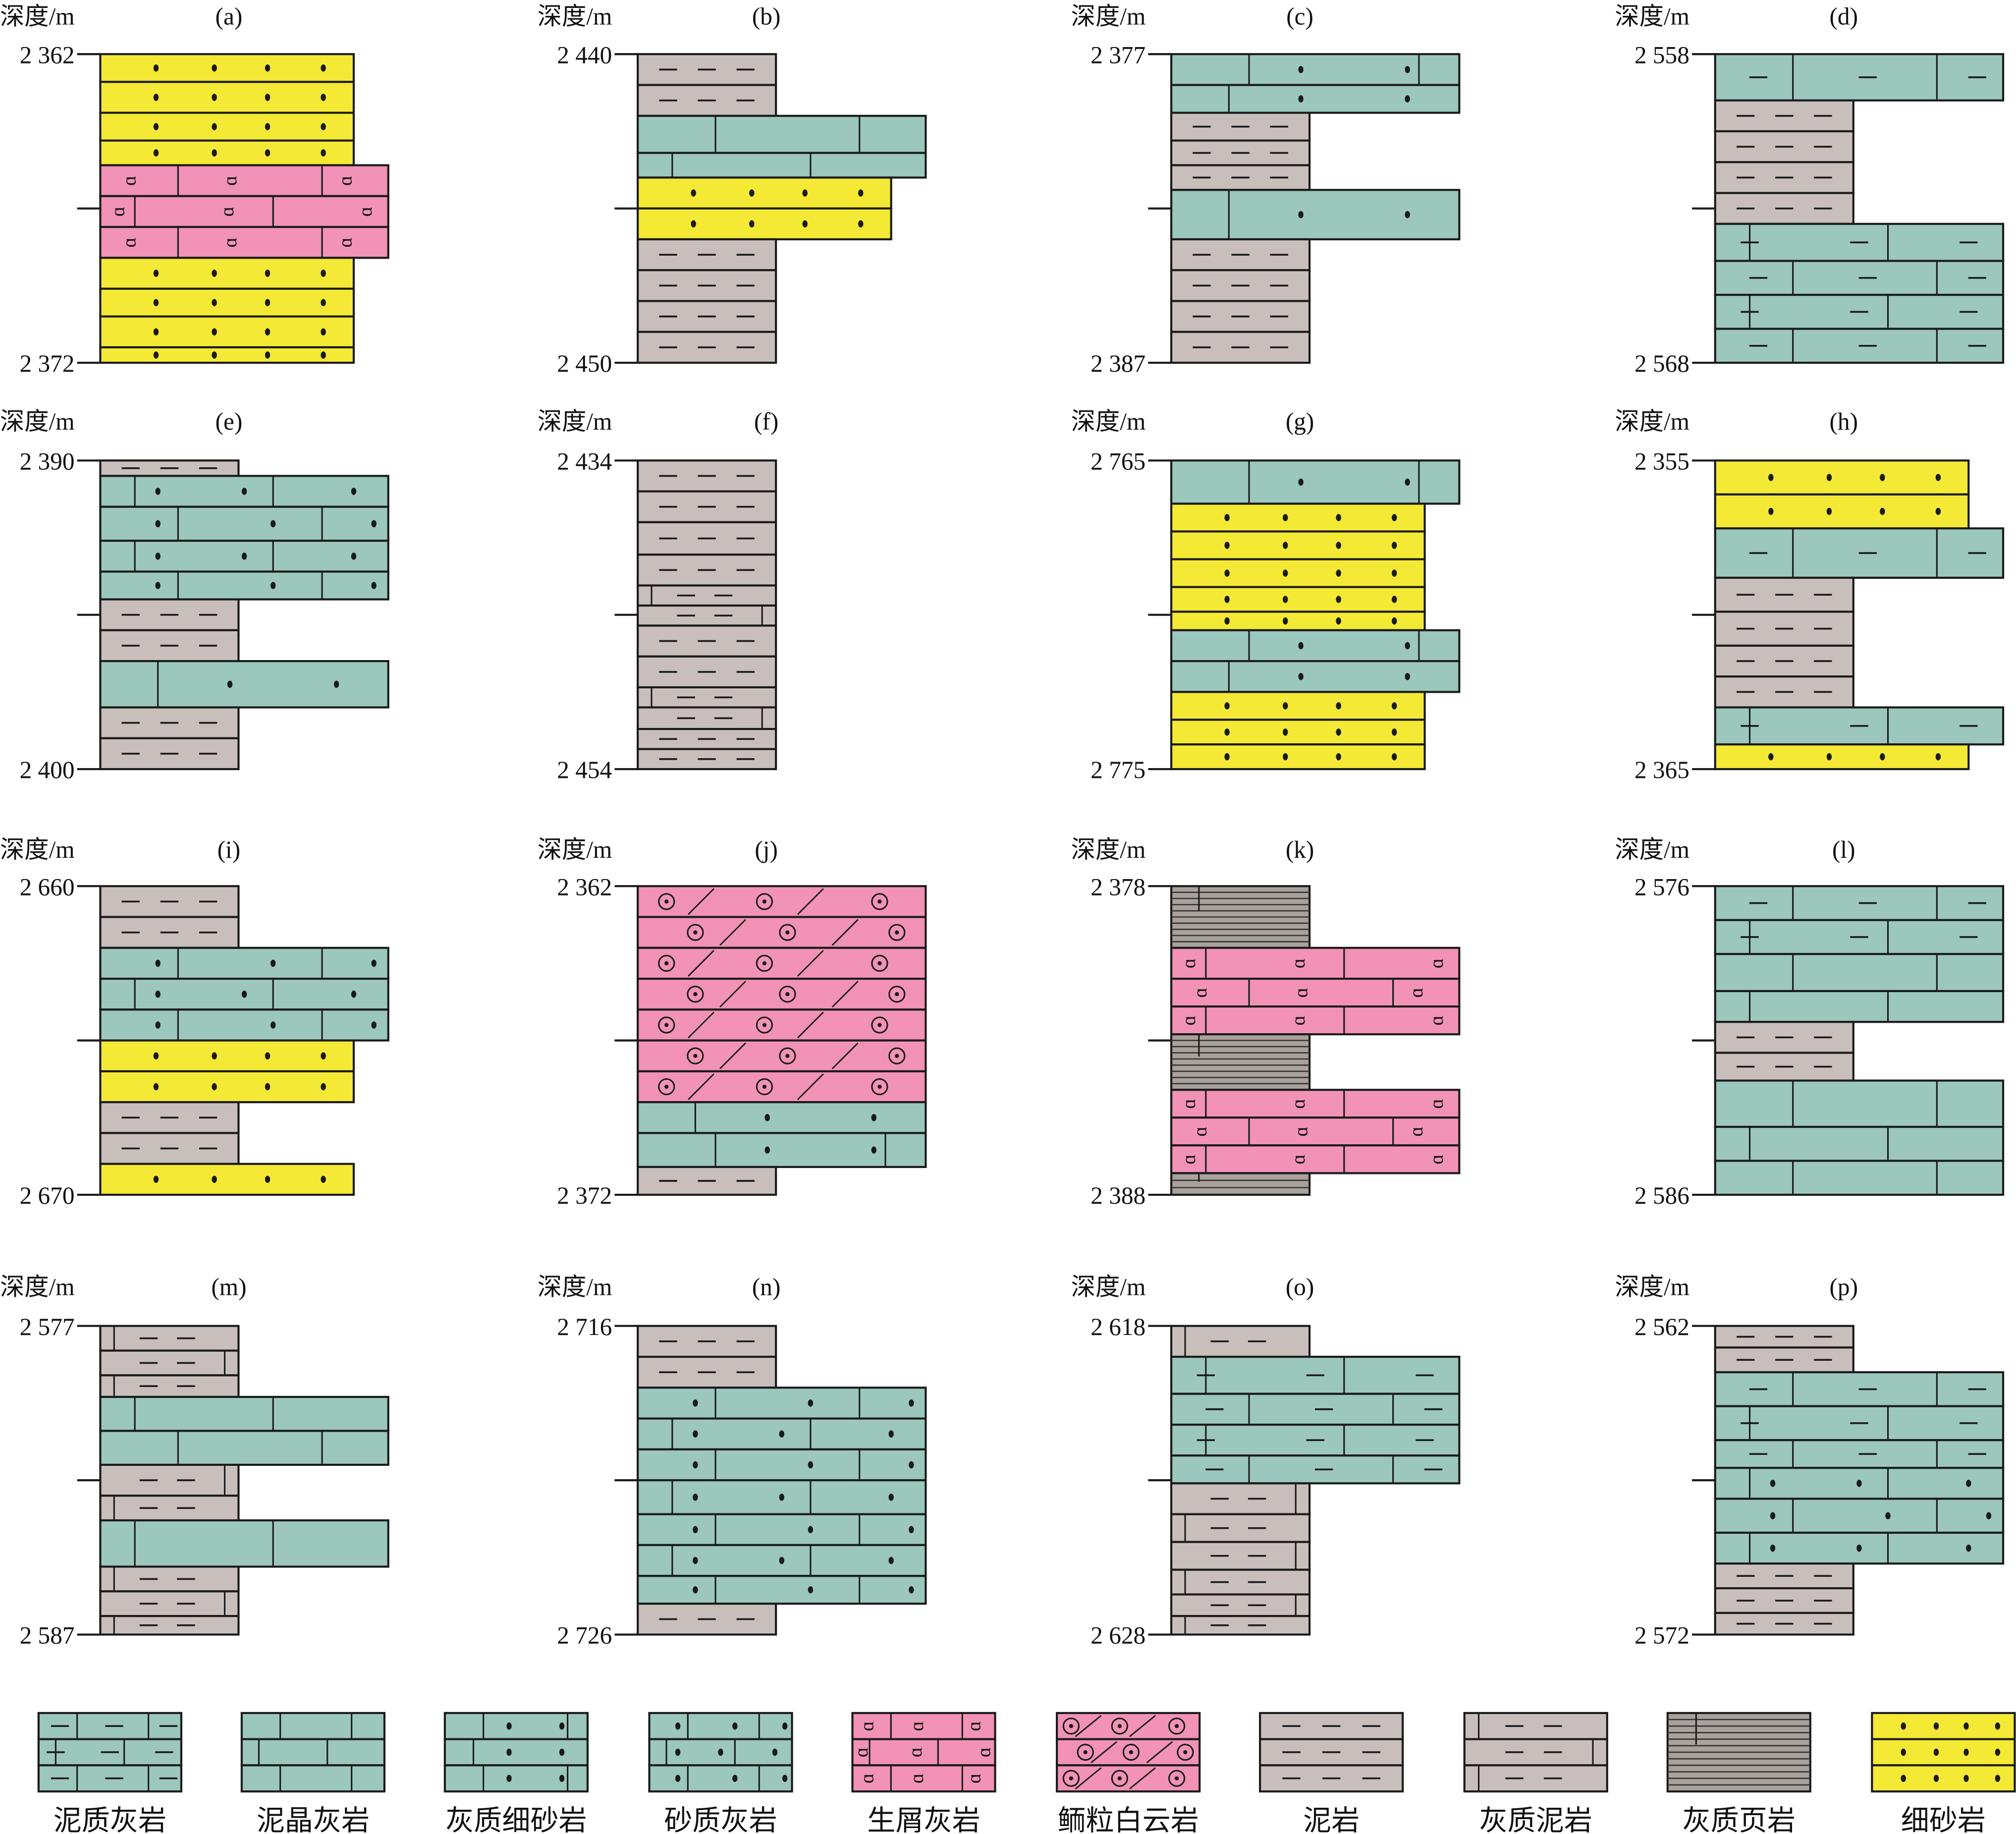 The image size is (2016, 1834). What do you see at coordinates (1266, 595) in the screenshot?
I see `lithology-panel-g: 深度/m (g) 2 765 2 775` at bounding box center [1266, 595].